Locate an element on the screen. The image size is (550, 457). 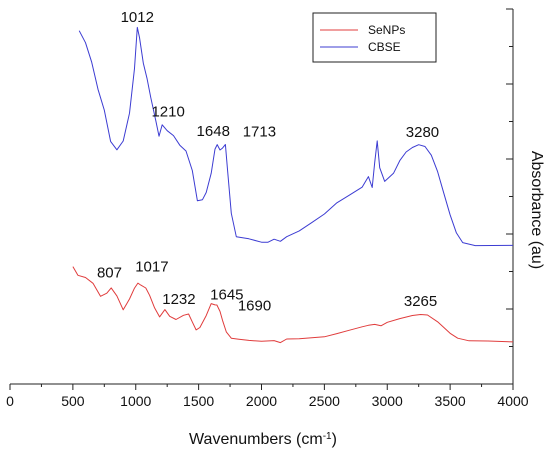
legend-box is located at coordinates (374, 37).